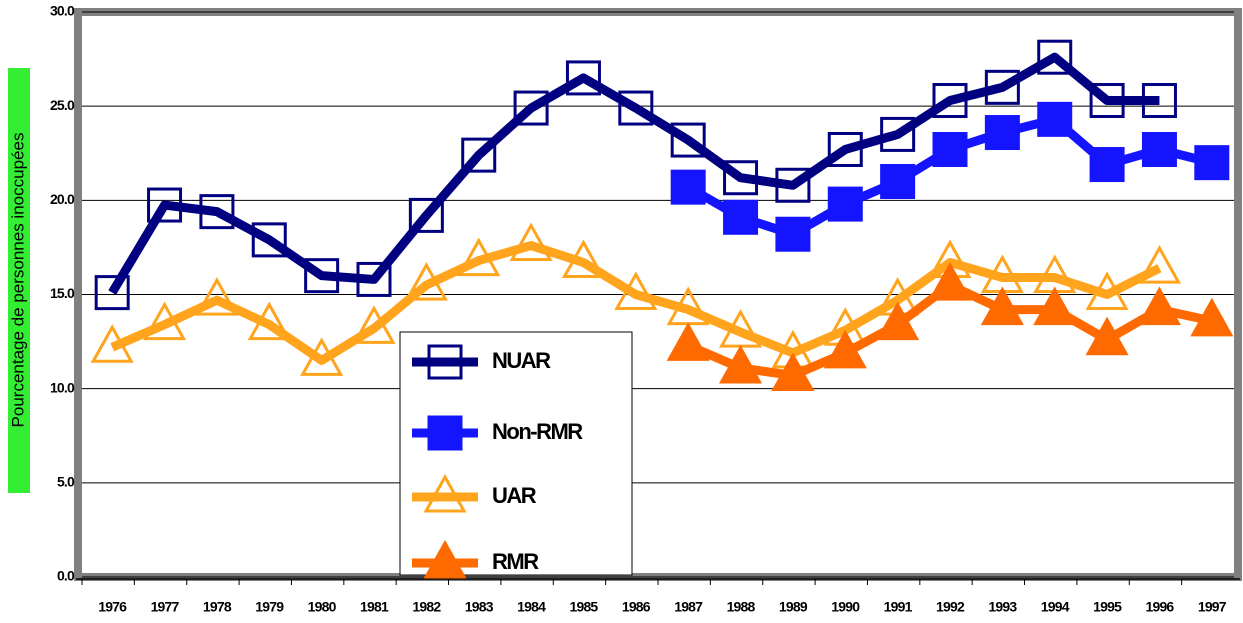 The image size is (1243, 623). Describe the element at coordinates (537, 431) in the screenshot. I see `legend-label: Non-RMR` at that location.